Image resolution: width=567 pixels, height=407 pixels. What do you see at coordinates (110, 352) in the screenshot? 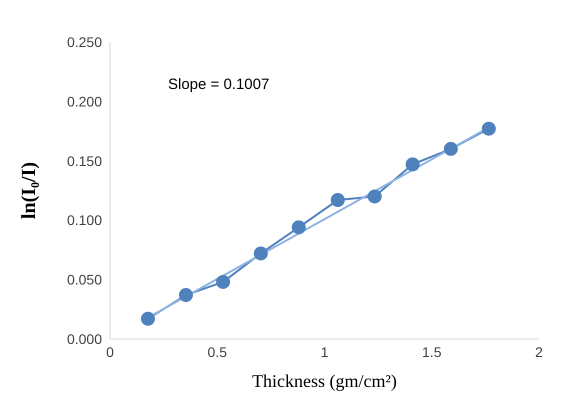
I see `x-tick-label: 0` at bounding box center [110, 352].